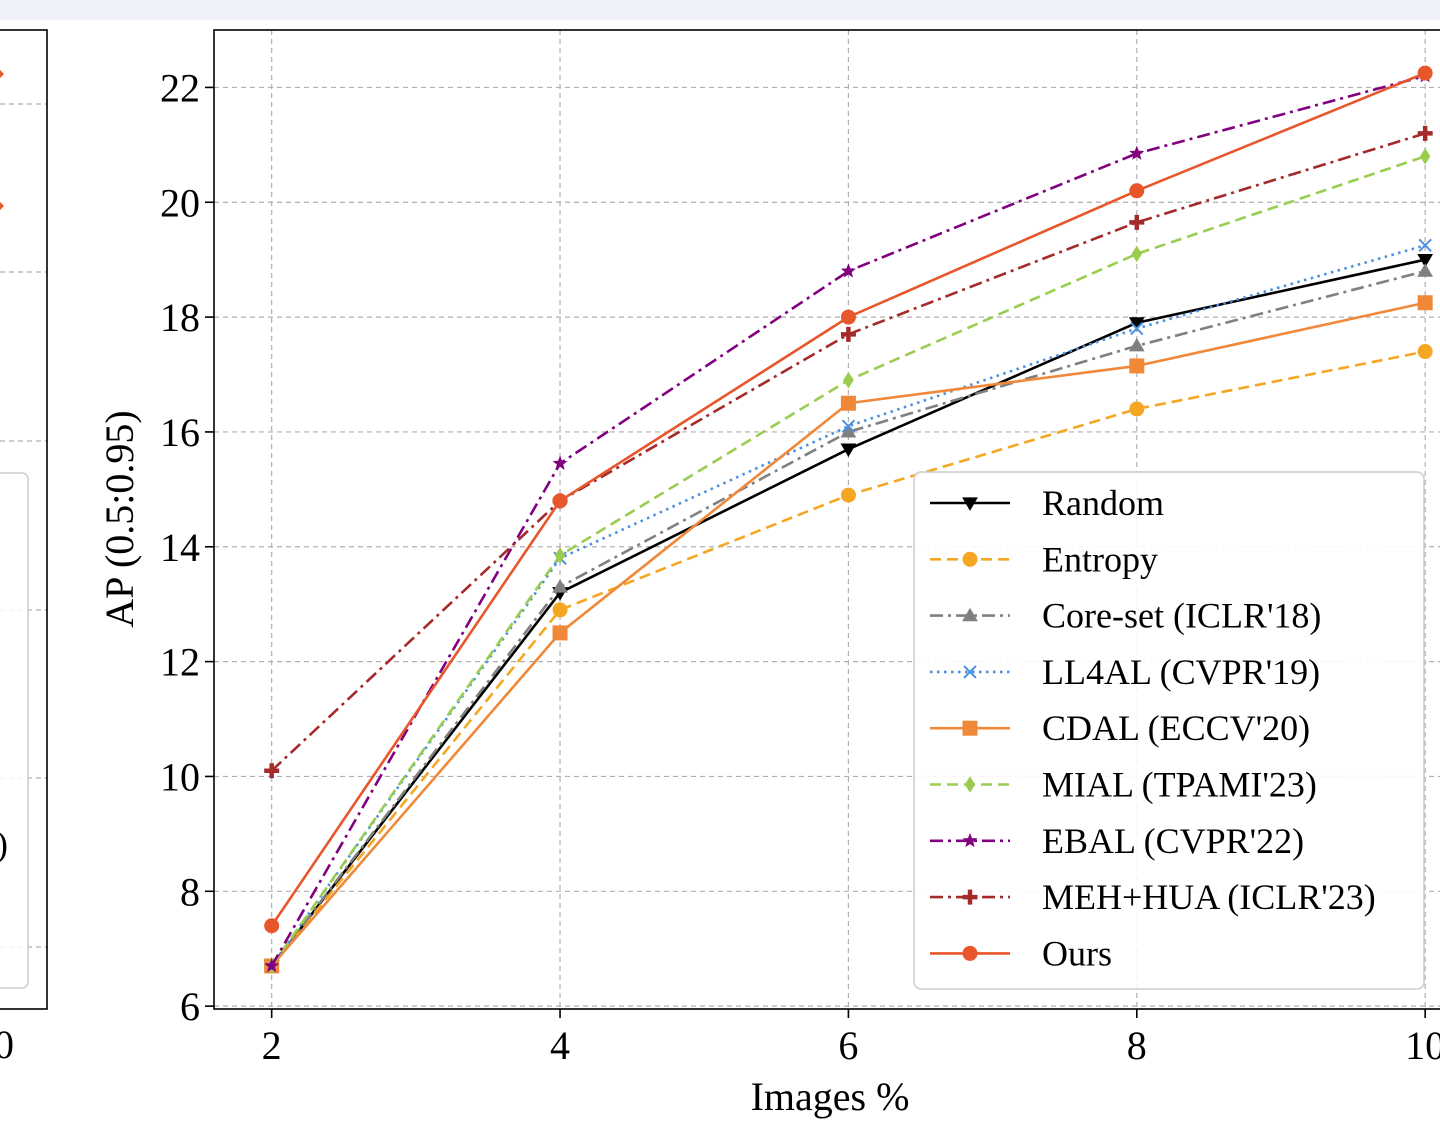 This screenshot has height=1122, width=1440. Describe the element at coordinates (1137, 1045) in the screenshot. I see `x-tick-label: 8` at that location.